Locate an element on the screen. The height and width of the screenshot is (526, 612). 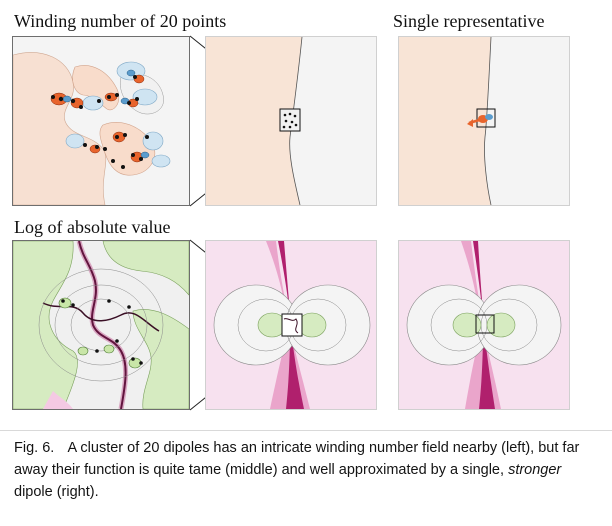
winding-far-plot is located at coordinates (291, 121).